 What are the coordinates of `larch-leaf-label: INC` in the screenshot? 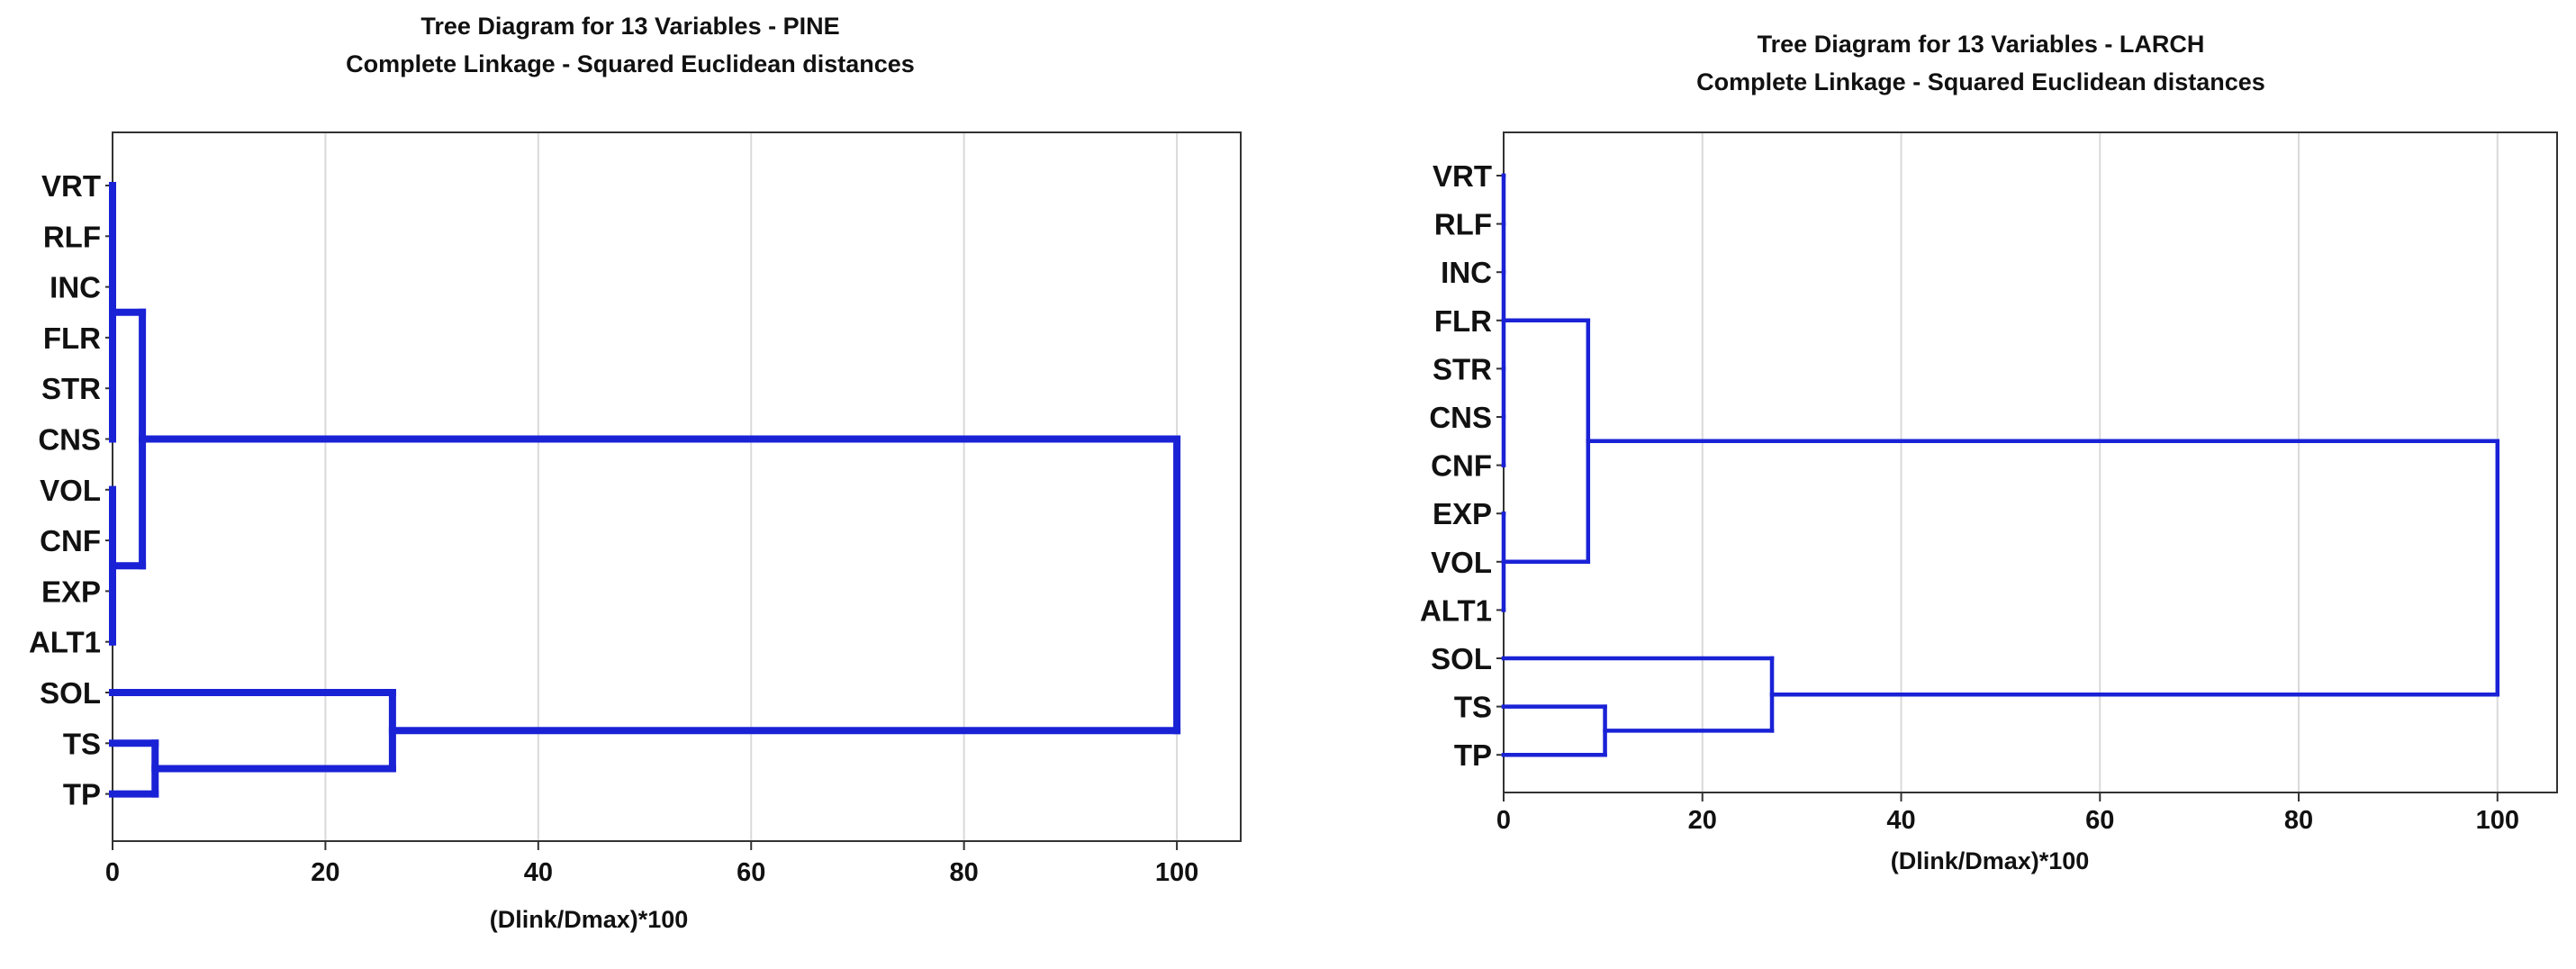 It's located at (1466, 272).